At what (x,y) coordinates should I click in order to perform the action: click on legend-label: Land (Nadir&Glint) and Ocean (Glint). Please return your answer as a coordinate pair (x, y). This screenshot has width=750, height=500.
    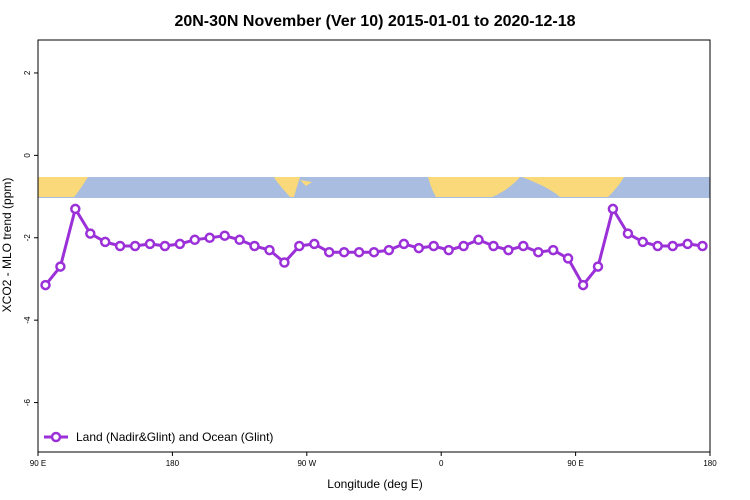
    Looking at the image, I should click on (174, 437).